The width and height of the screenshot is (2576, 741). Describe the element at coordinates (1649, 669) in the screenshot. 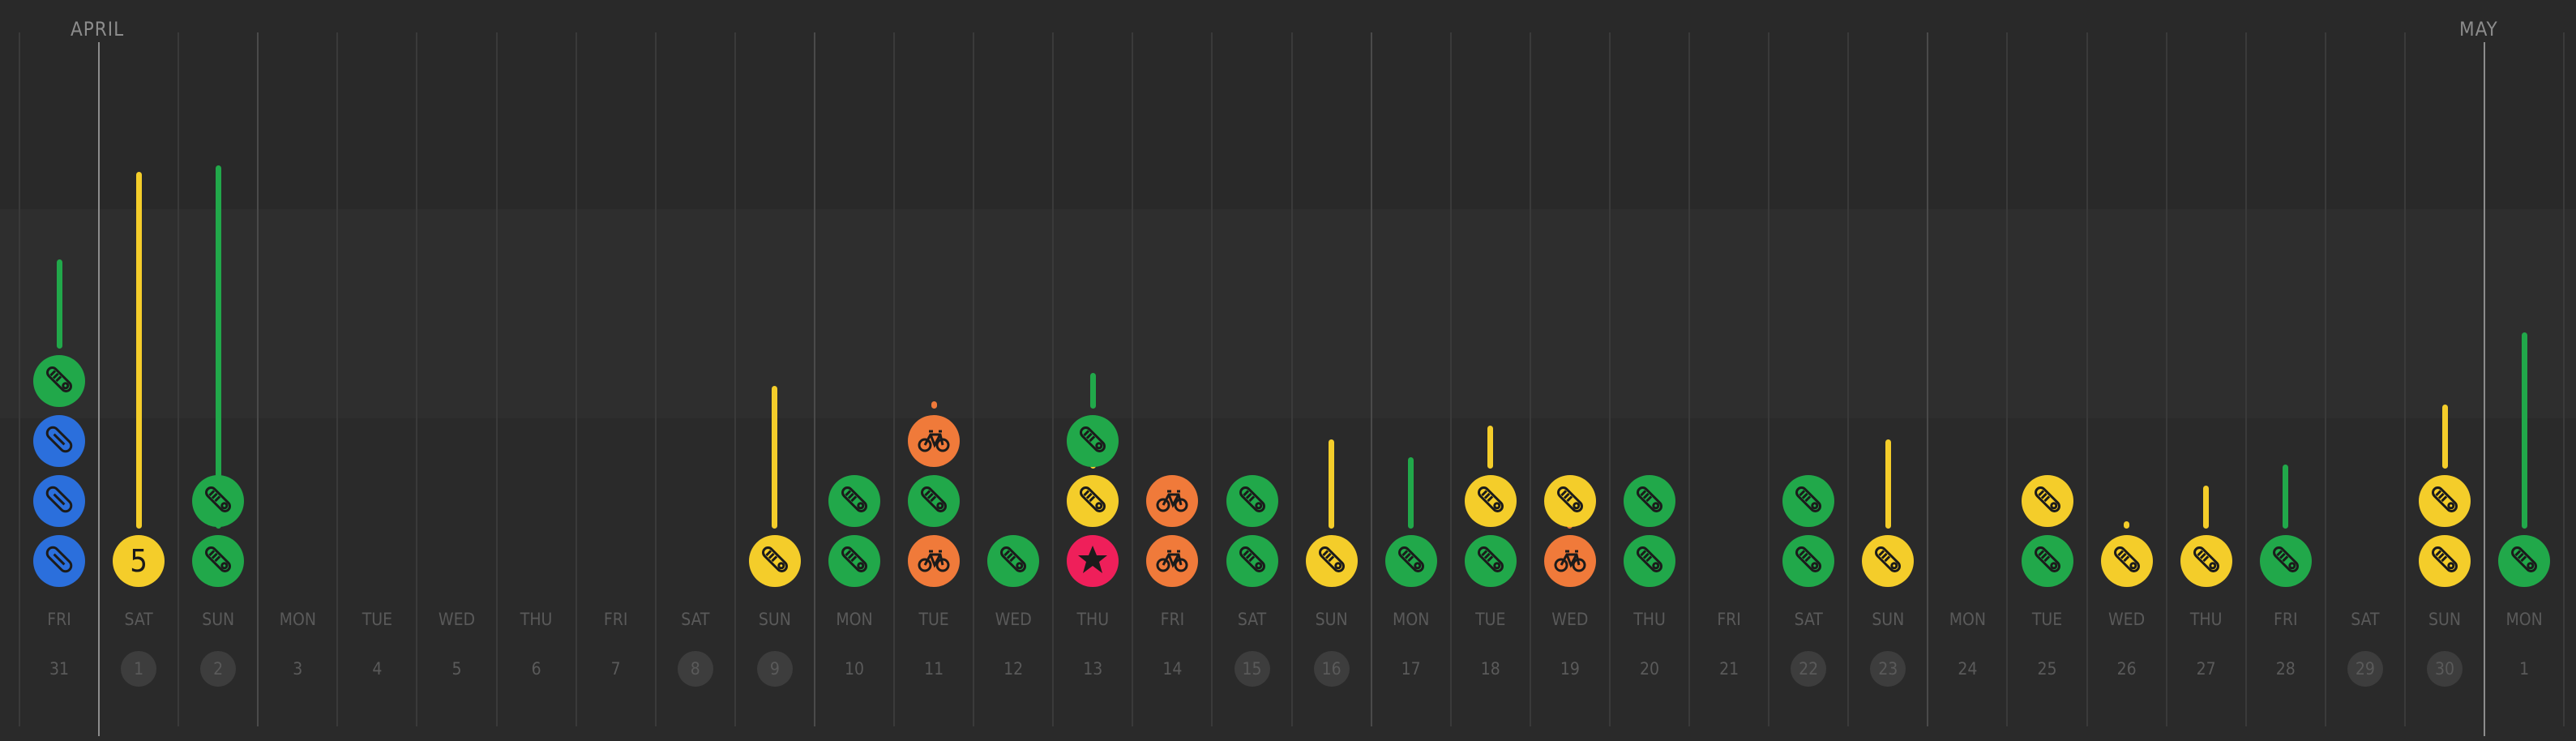

I see `day-number: 20` at that location.